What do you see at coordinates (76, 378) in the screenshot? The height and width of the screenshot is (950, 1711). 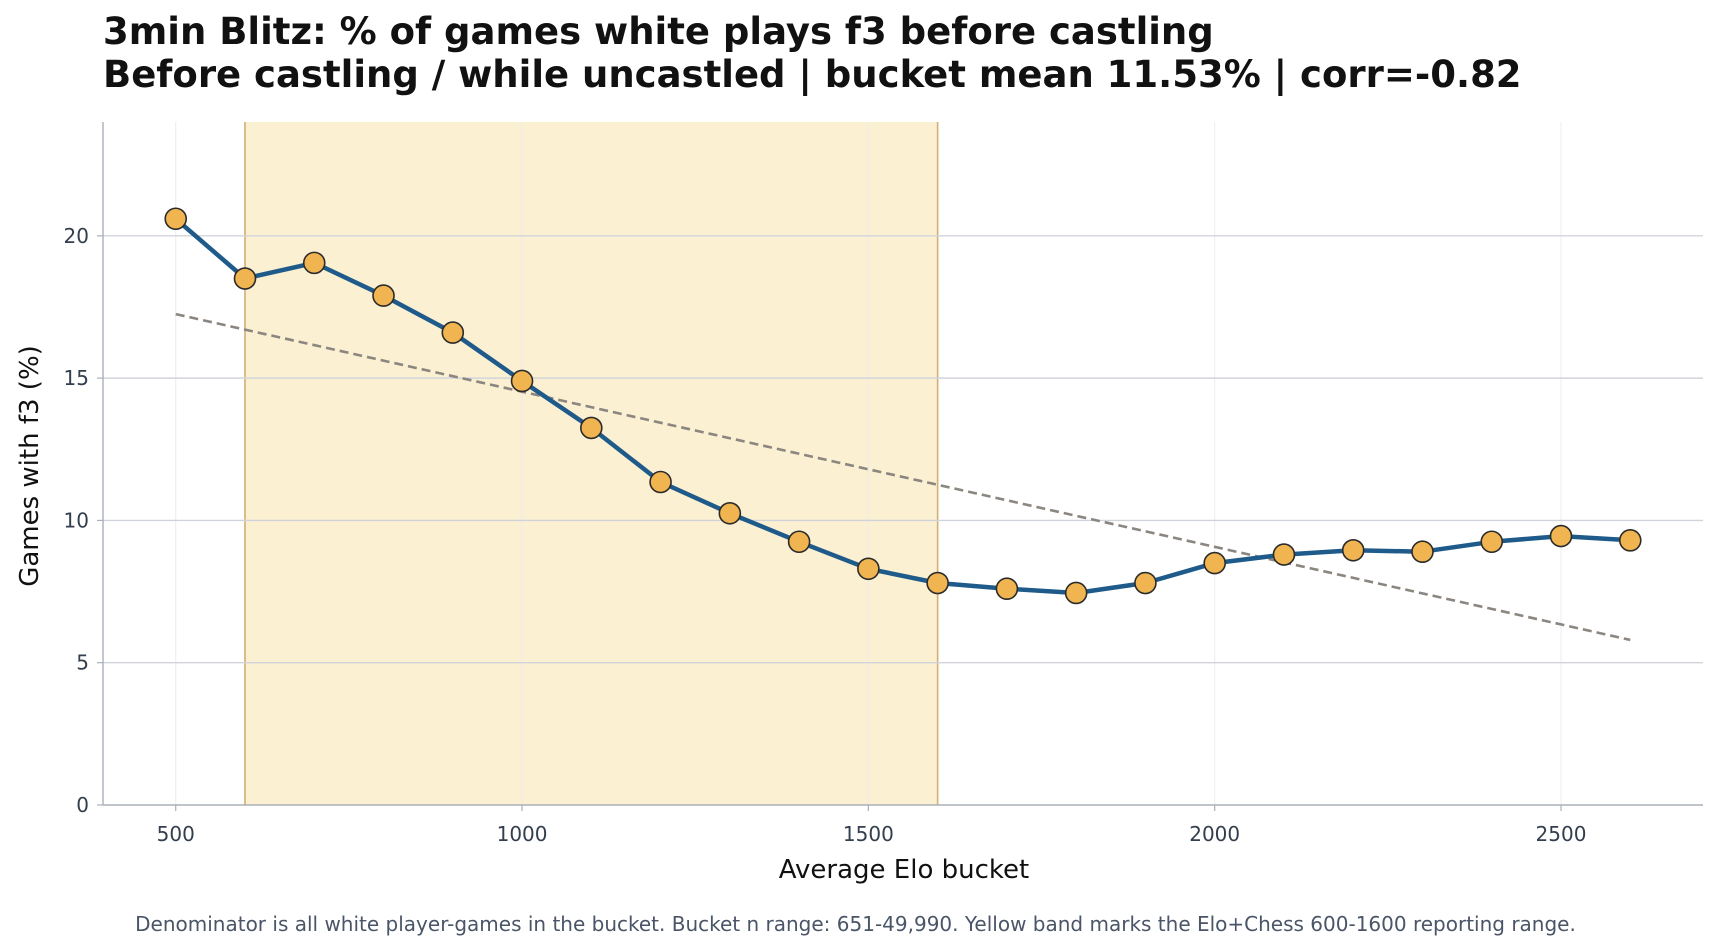 I see `y-tick-label: 15` at bounding box center [76, 378].